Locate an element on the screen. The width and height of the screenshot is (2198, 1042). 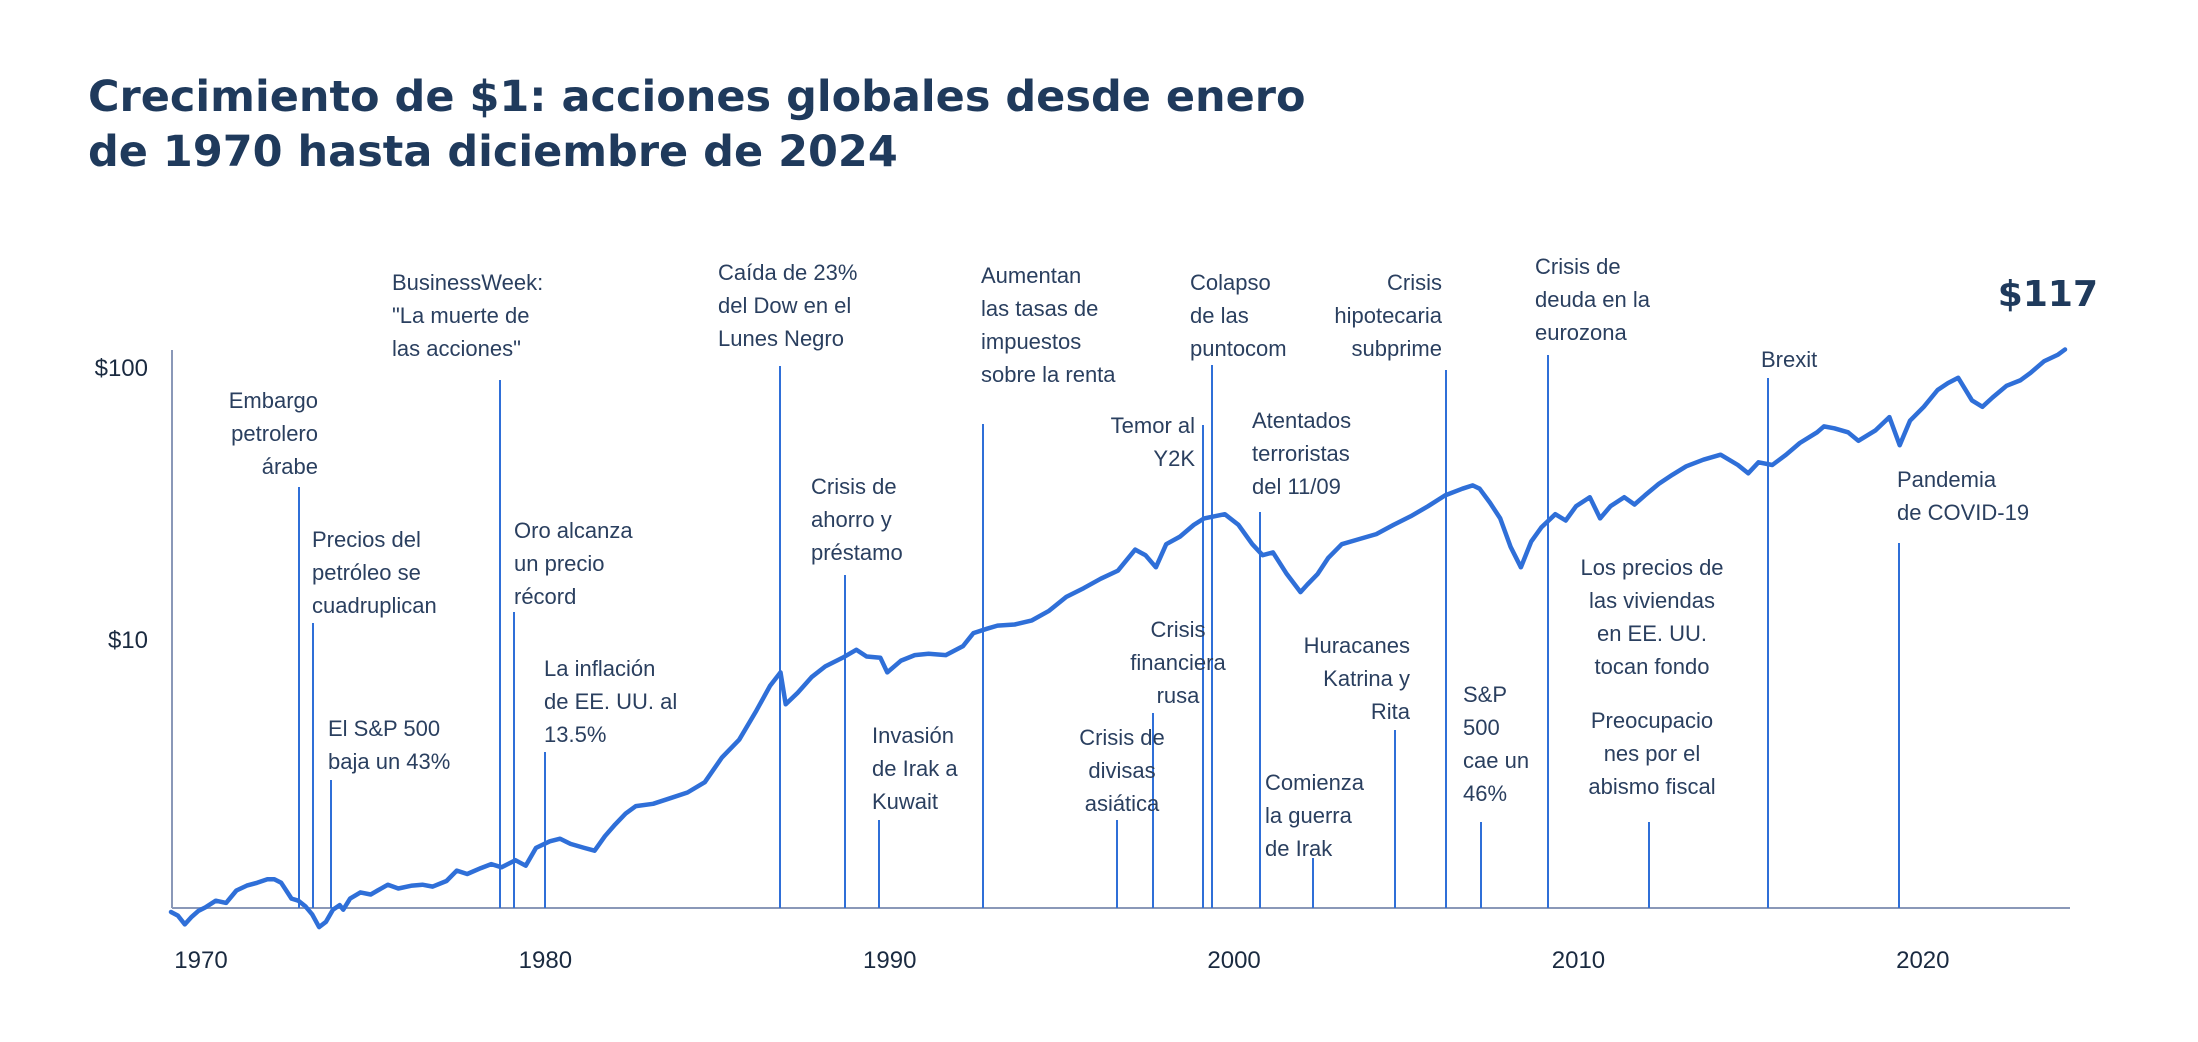
annotation-label: Caída de 23% del Dow en el Lunes Negro is located at coordinates (787, 305).